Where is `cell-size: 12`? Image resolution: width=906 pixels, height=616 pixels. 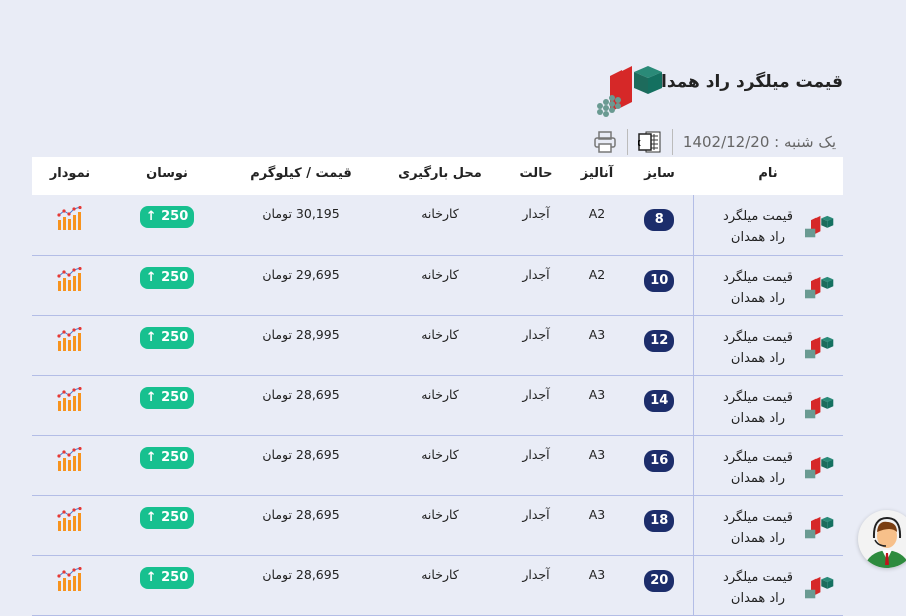
cell-size: 12 is located at coordinates (659, 345).